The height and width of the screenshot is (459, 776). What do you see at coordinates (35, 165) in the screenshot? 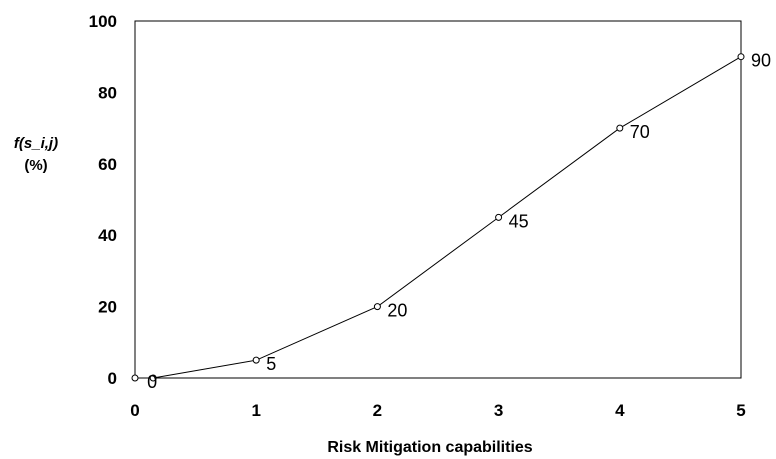
I see `y-axis-label-line2: (%)` at bounding box center [35, 165].